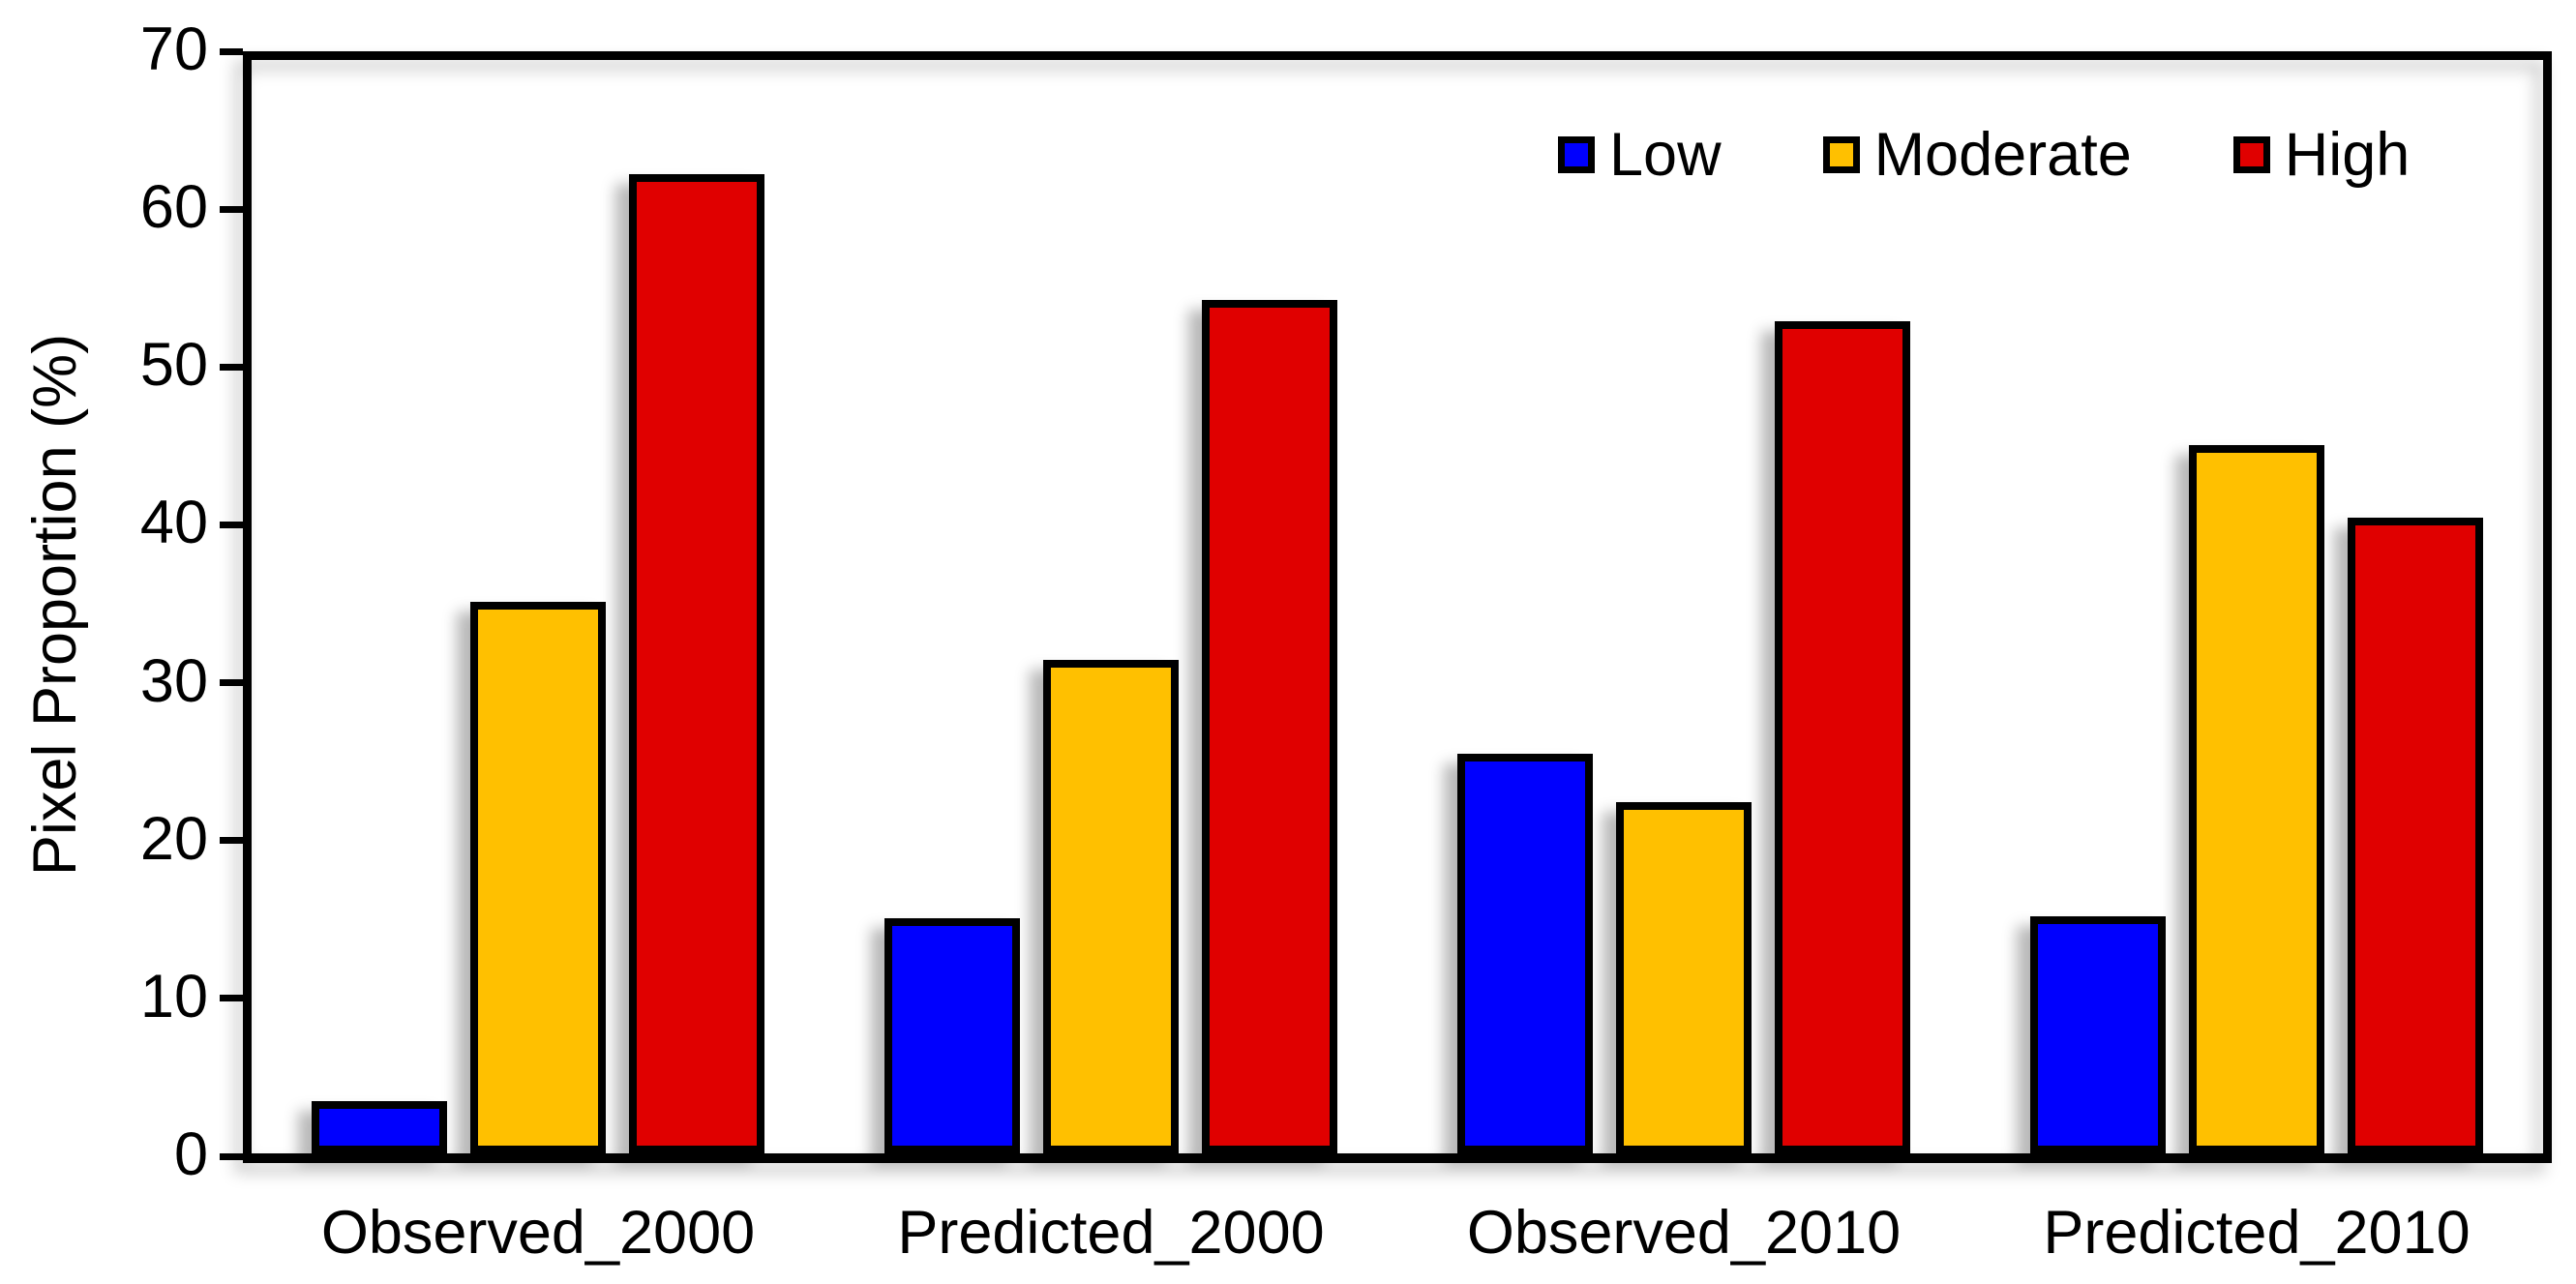  What do you see at coordinates (2415, 835) in the screenshot?
I see `bar-high-predicted_2010` at bounding box center [2415, 835].